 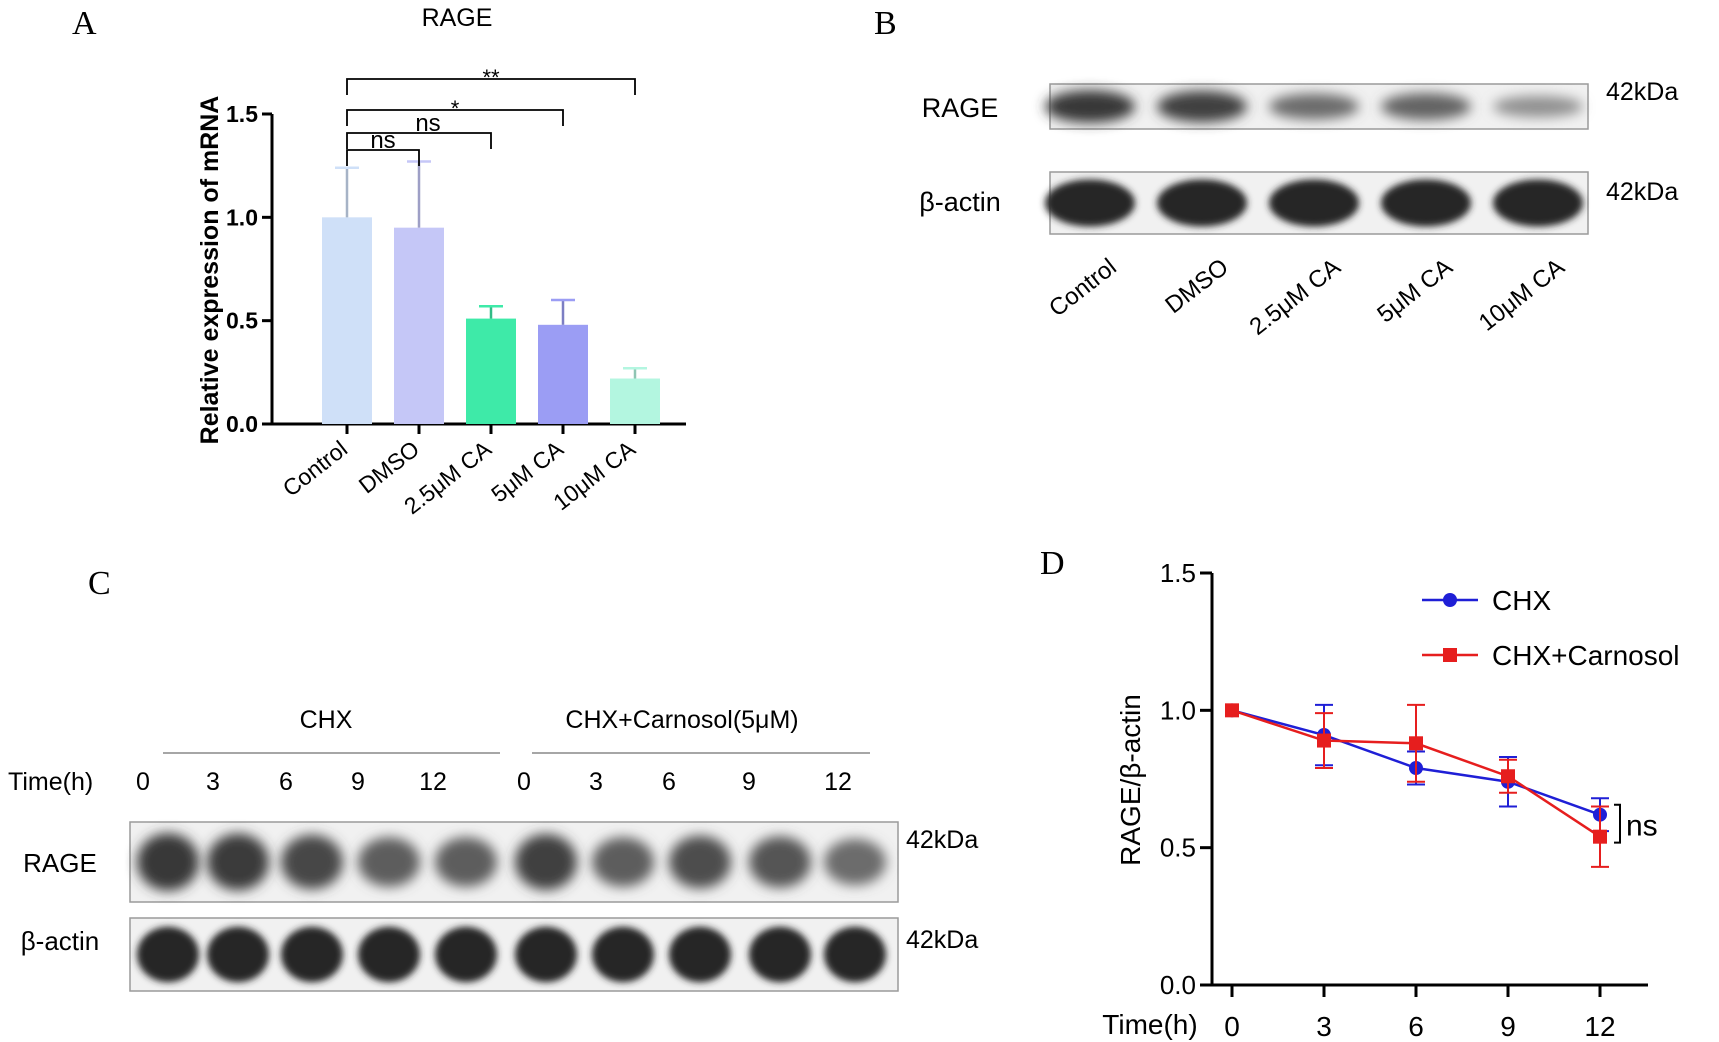 I want to click on x-tick-label: 10μM CA, so click(x=594, y=475).